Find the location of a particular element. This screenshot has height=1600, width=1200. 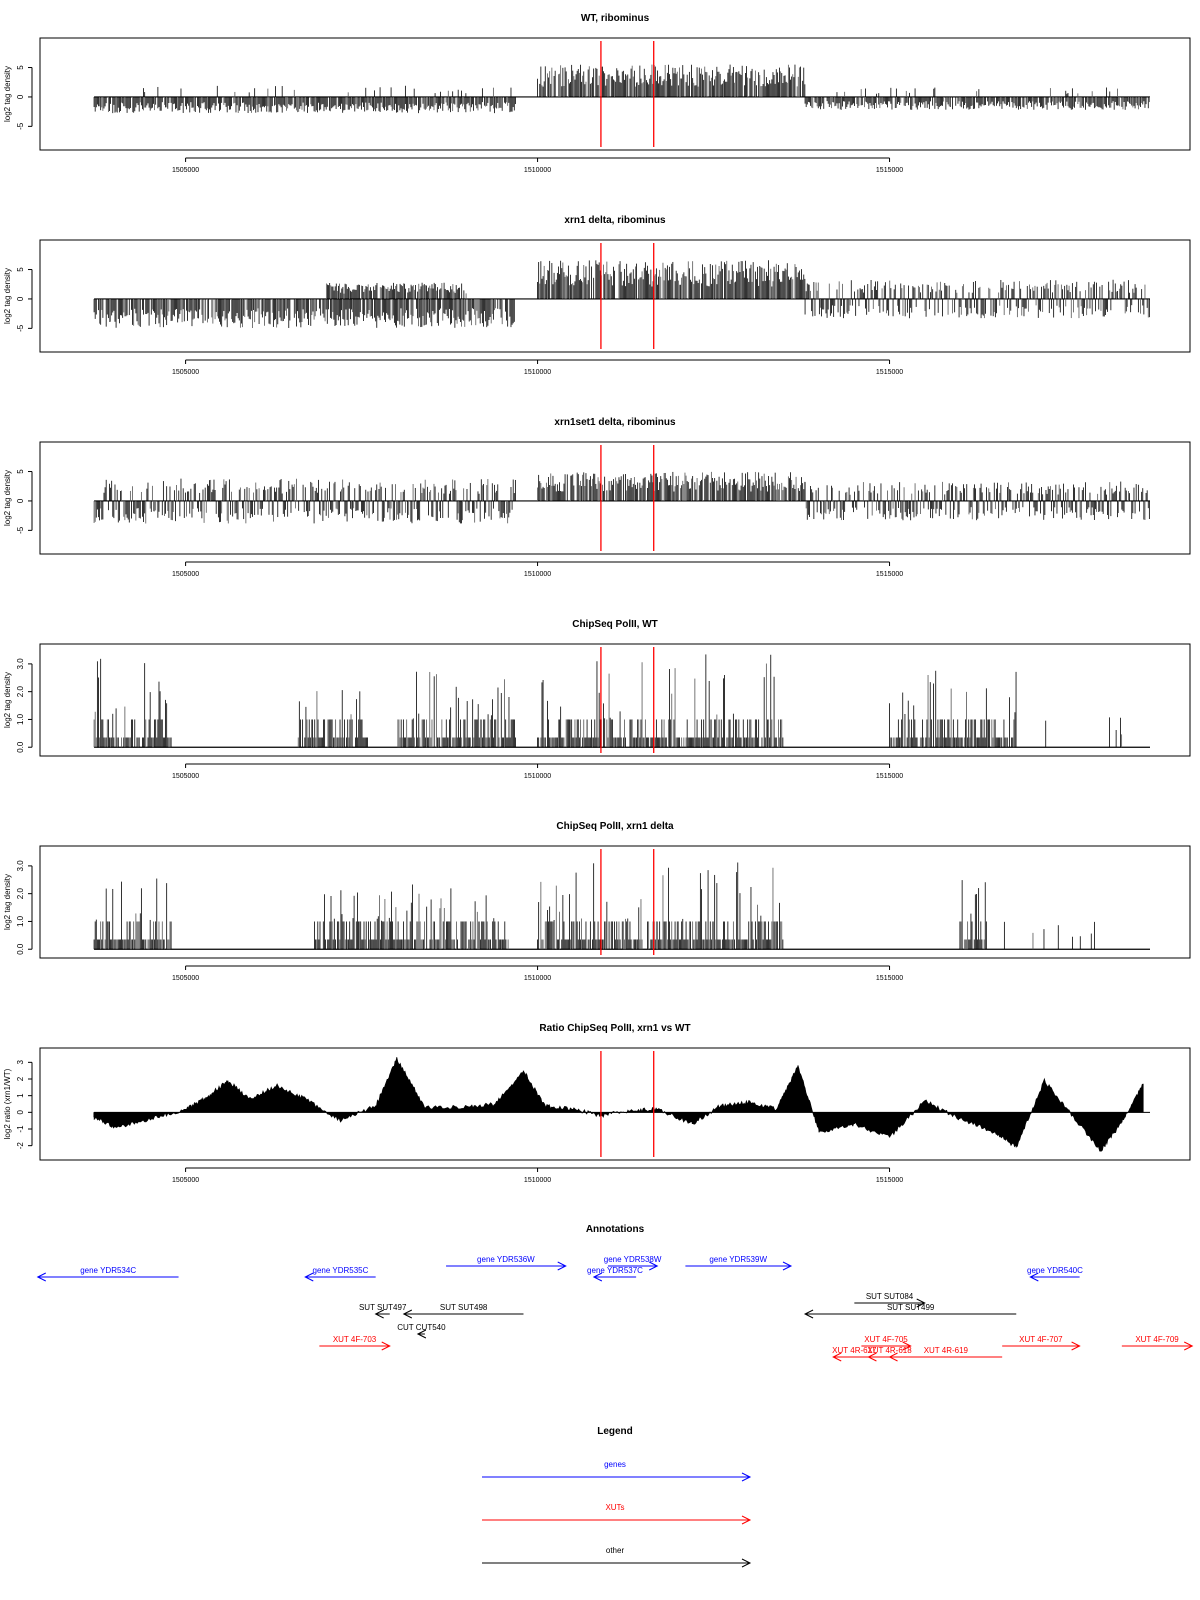

legend-item: XUTs is located at coordinates (617, 1514).